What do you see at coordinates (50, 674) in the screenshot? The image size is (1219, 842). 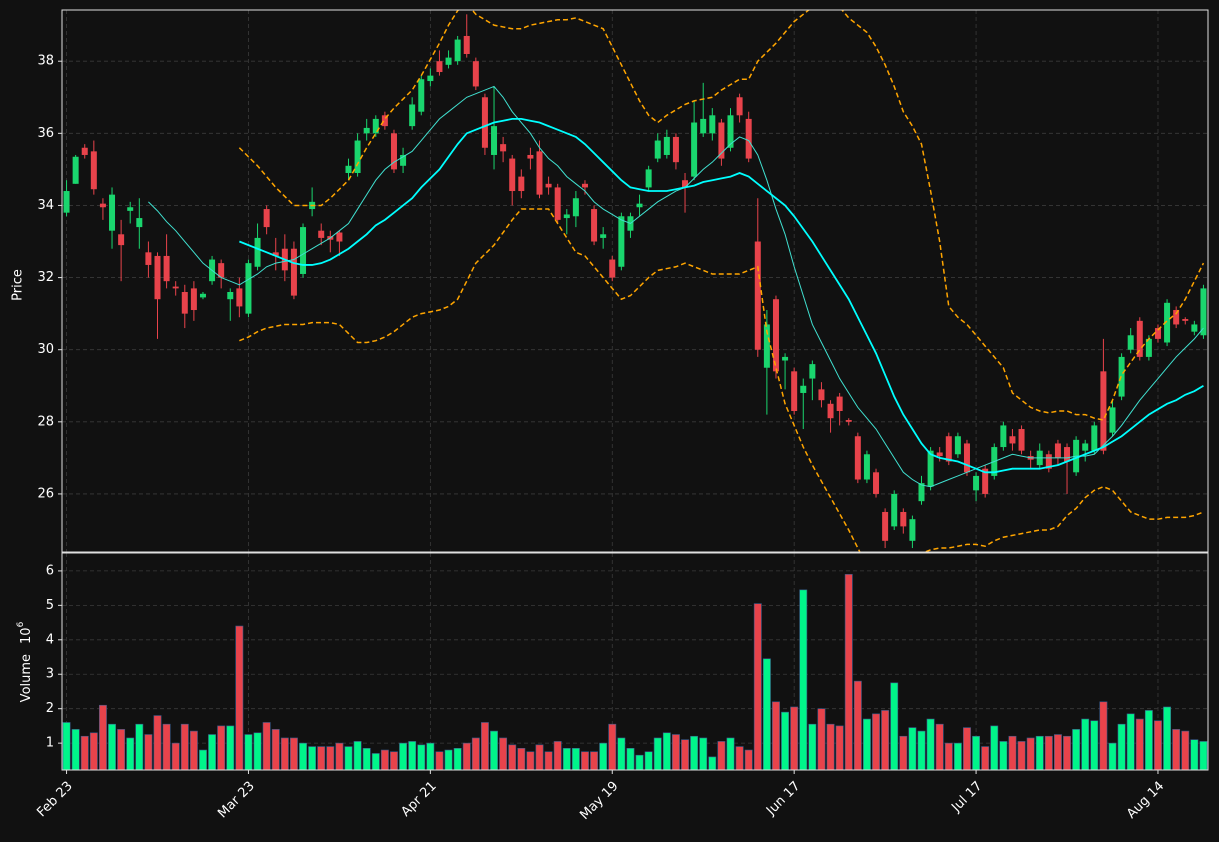 I see `y-tick-label: 3` at bounding box center [50, 674].